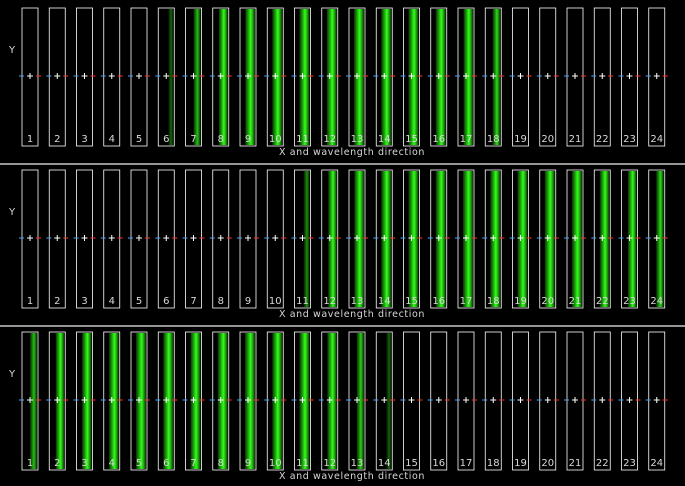 This screenshot has height=486, width=685. I want to click on slit-16: 16, so click(438, 239).